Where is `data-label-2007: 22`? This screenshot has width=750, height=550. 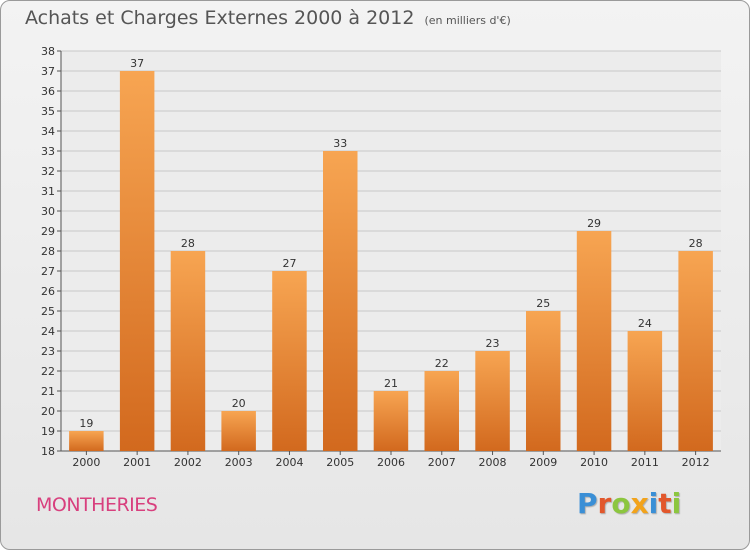
data-label-2007: 22 is located at coordinates (442, 363).